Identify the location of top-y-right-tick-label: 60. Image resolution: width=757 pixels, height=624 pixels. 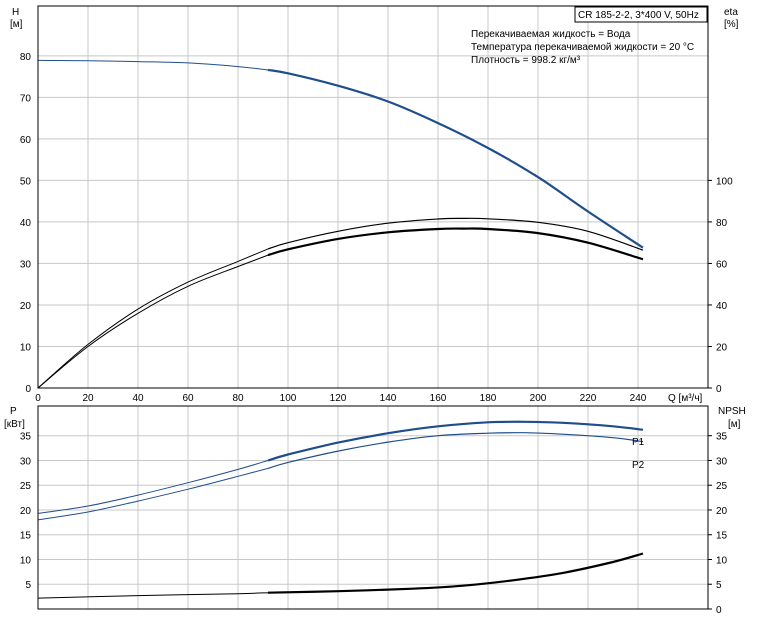
(722, 264).